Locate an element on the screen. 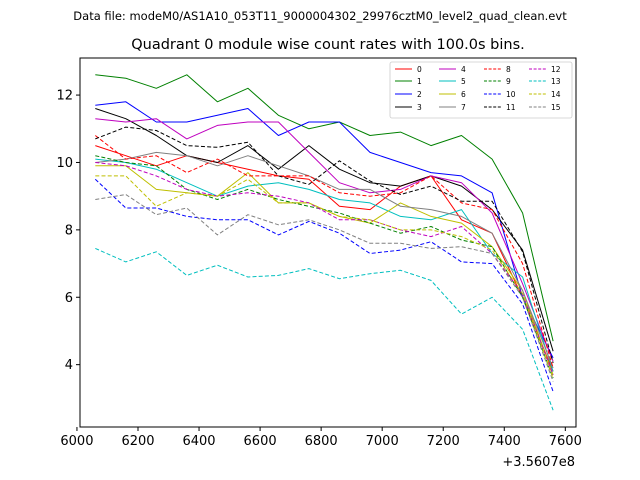 The width and height of the screenshot is (640, 480). y-tick-label: 8 is located at coordinates (69, 230).